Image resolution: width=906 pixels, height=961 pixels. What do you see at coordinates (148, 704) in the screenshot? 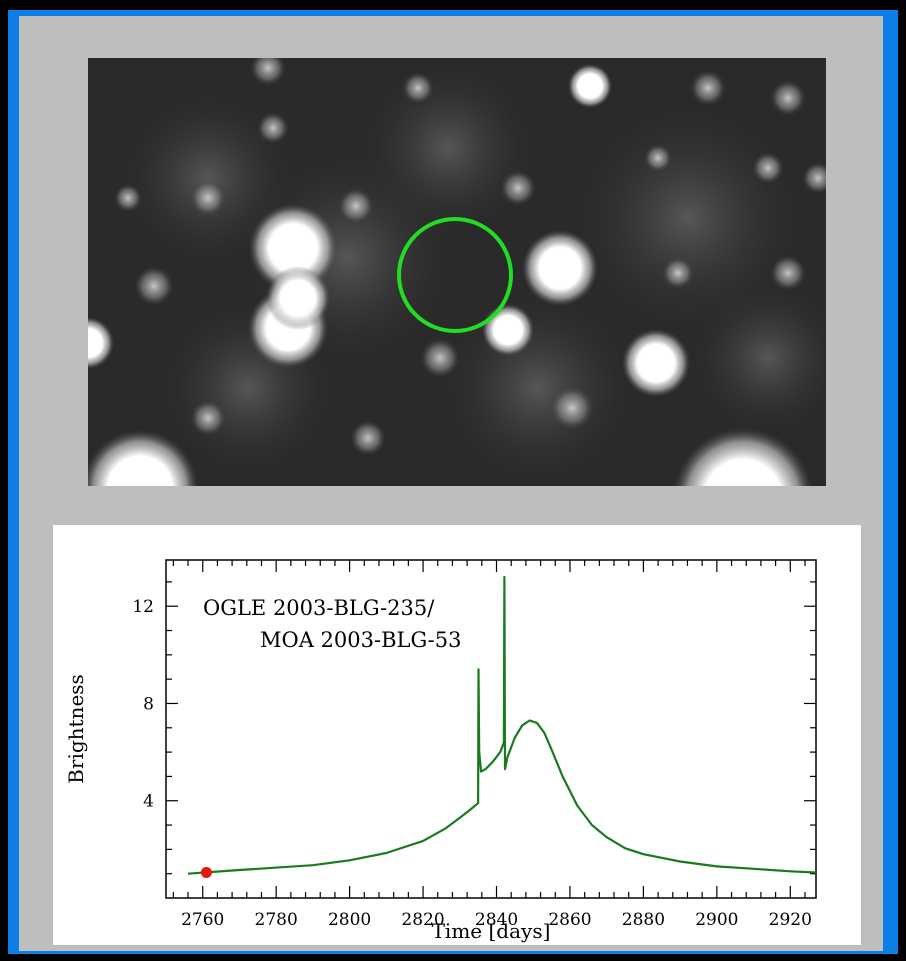
I see `y-tick-label: 8` at bounding box center [148, 704].